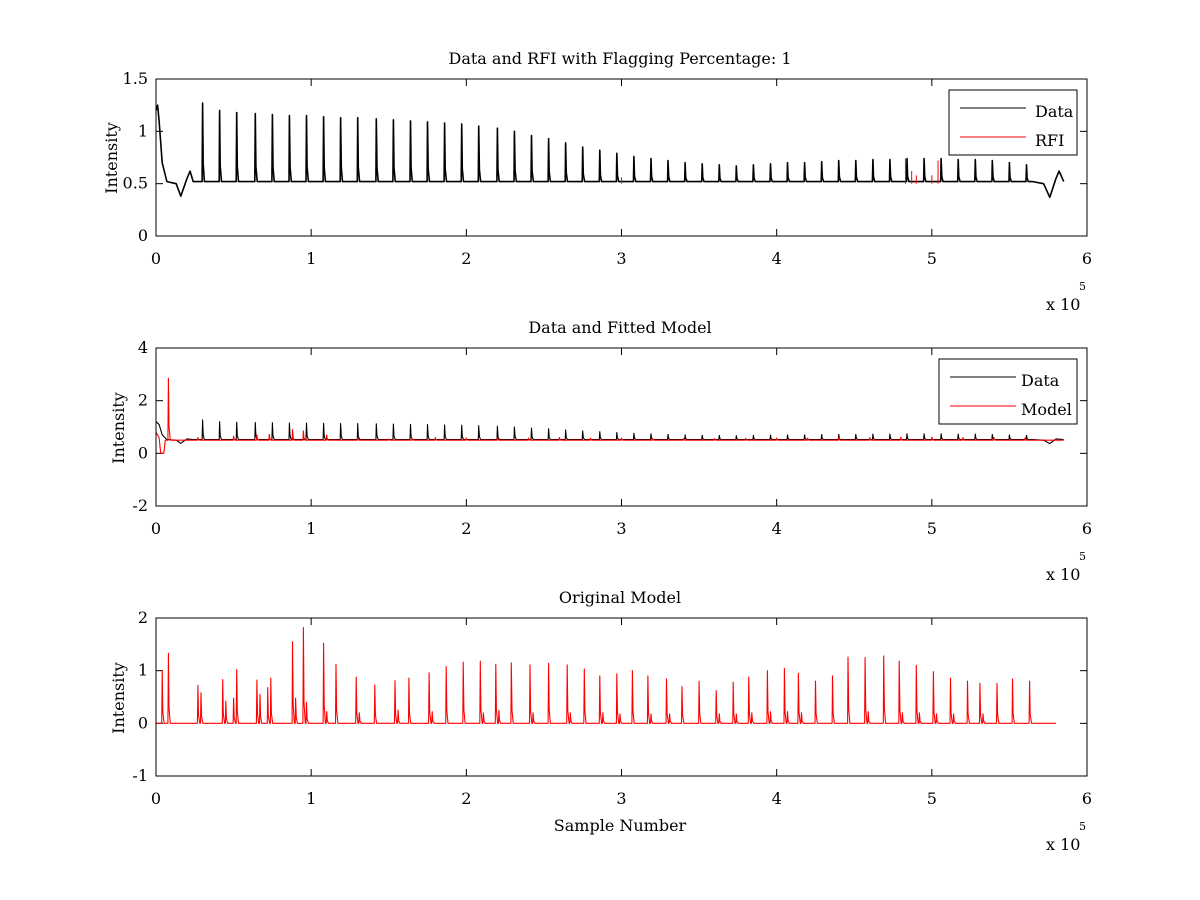  Describe the element at coordinates (932, 258) in the screenshot. I see `panel-1-xtick-label: 5` at that location.